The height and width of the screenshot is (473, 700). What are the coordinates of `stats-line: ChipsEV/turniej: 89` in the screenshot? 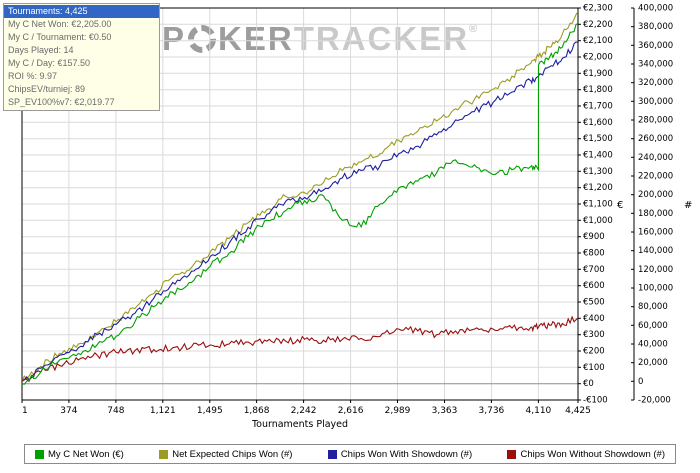 It's located at (47, 89).